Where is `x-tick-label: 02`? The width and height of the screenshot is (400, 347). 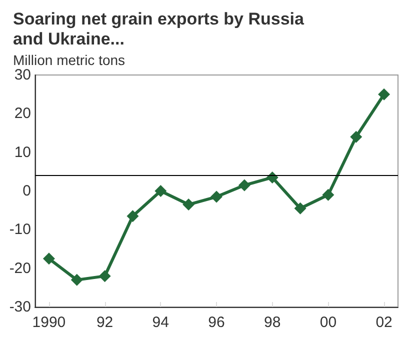
x-tick-label: 02 is located at coordinates (384, 322).